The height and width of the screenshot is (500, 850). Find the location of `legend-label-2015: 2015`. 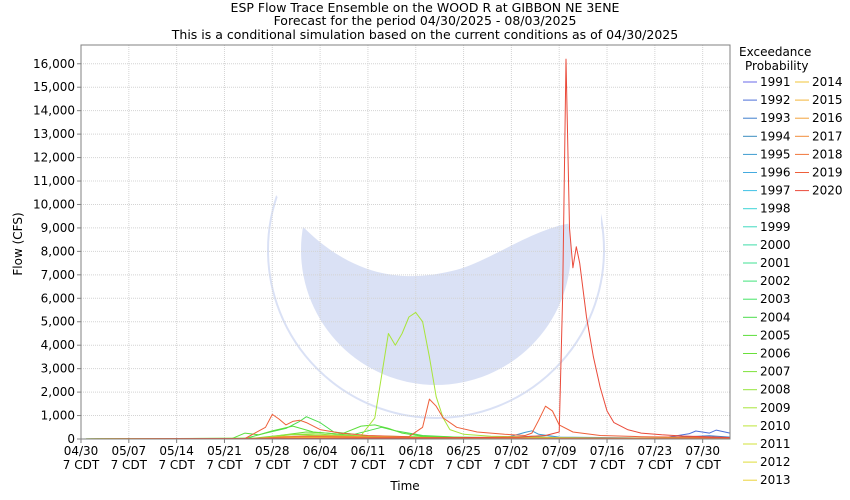

legend-label-2015: 2015 is located at coordinates (827, 100).